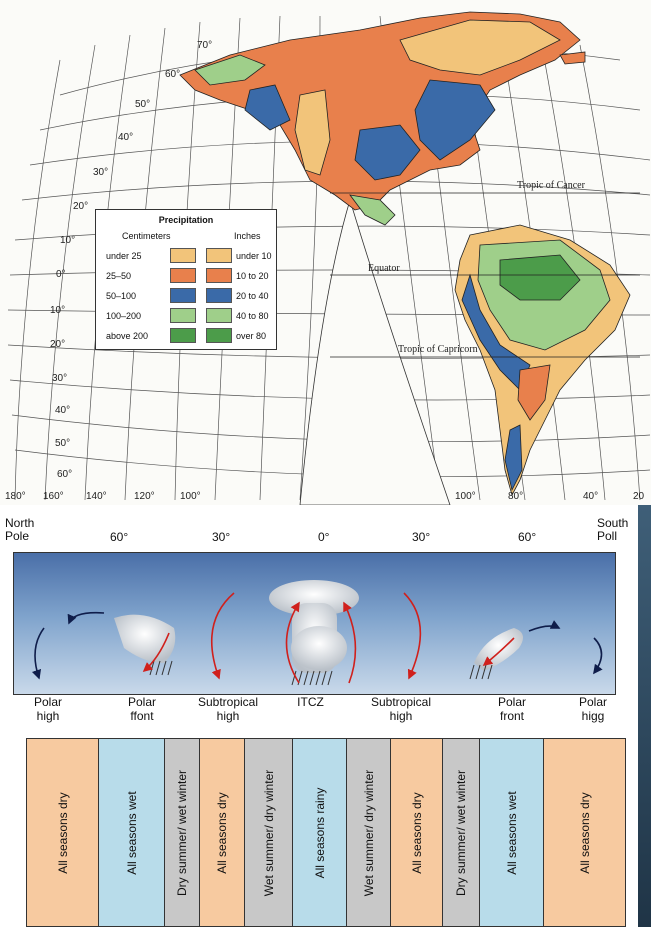 Image resolution: width=651 pixels, height=927 pixels. I want to click on lon-label: 160°, so click(53, 496).